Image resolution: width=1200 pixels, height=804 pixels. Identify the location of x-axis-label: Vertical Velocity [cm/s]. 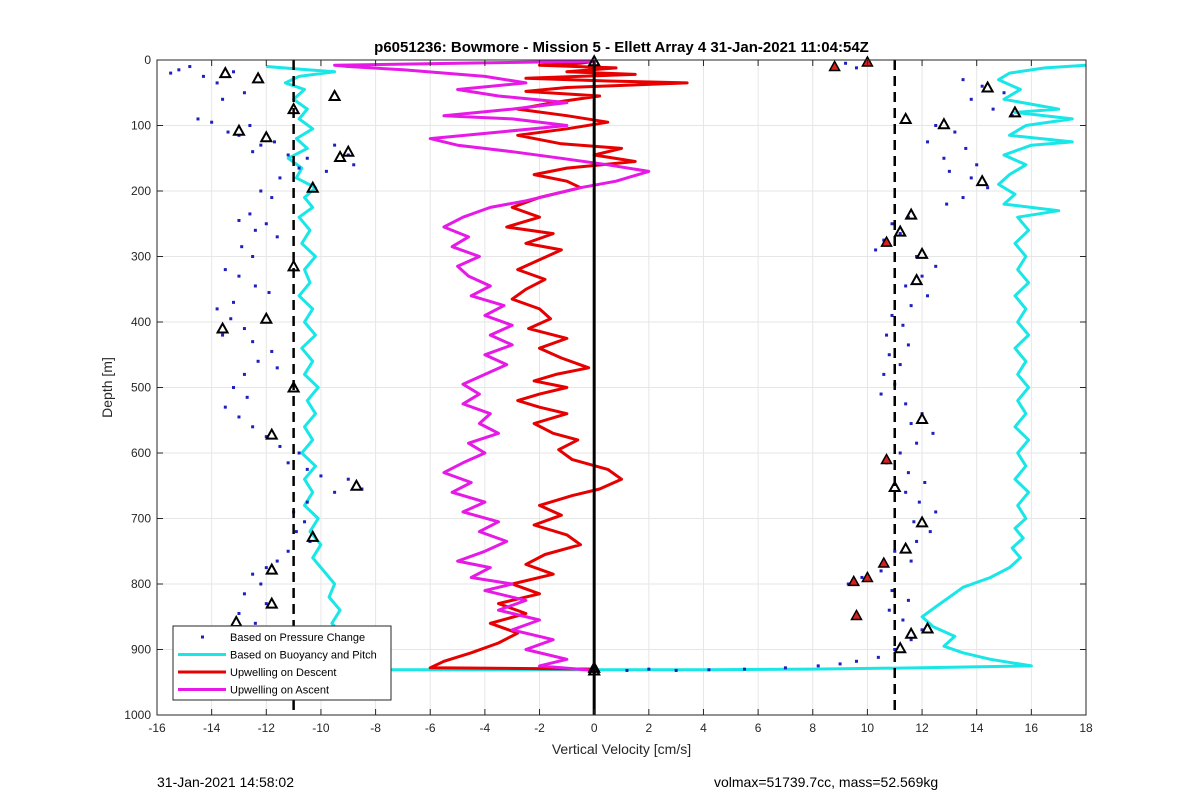
(621, 749).